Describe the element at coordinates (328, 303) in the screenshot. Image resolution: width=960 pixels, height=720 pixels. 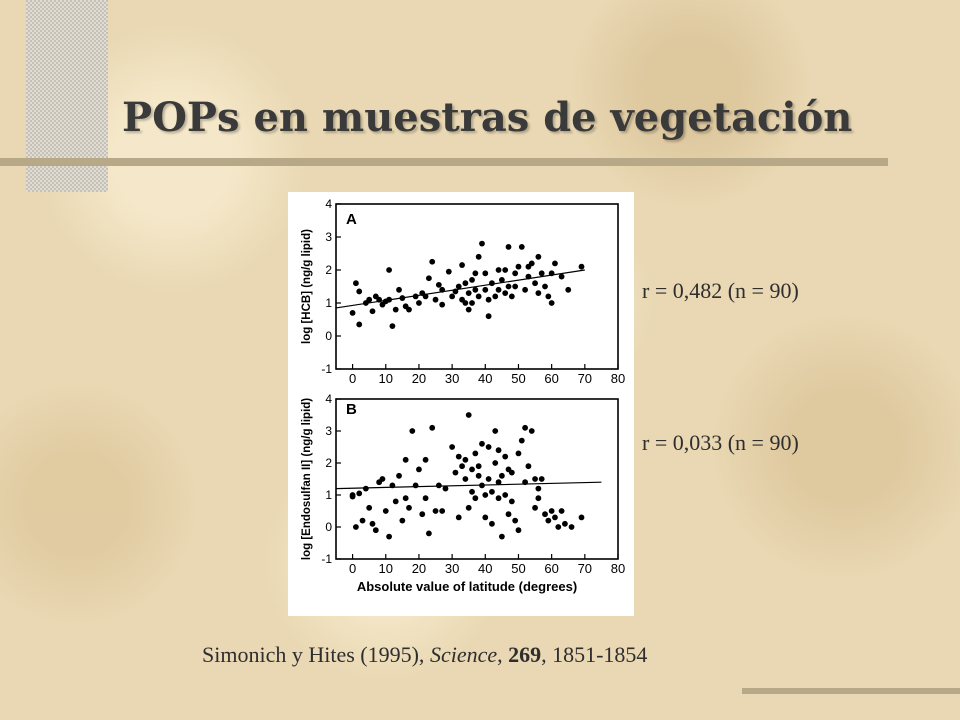
I see `y-tick-label-a: 1` at that location.